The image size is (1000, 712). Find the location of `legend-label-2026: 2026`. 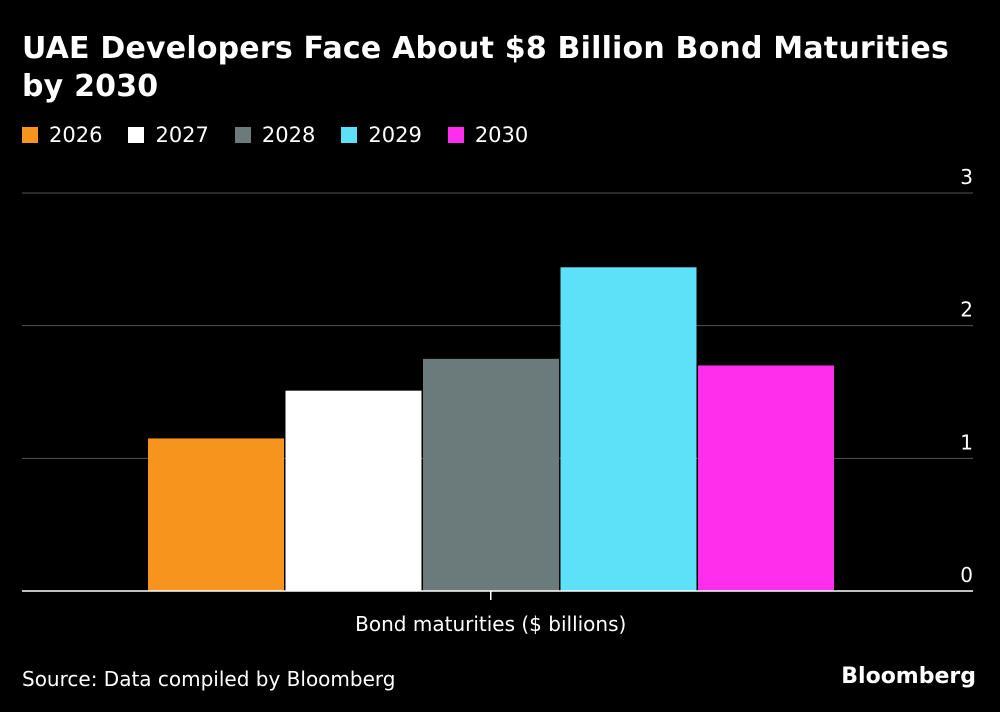

legend-label-2026: 2026 is located at coordinates (76, 135).